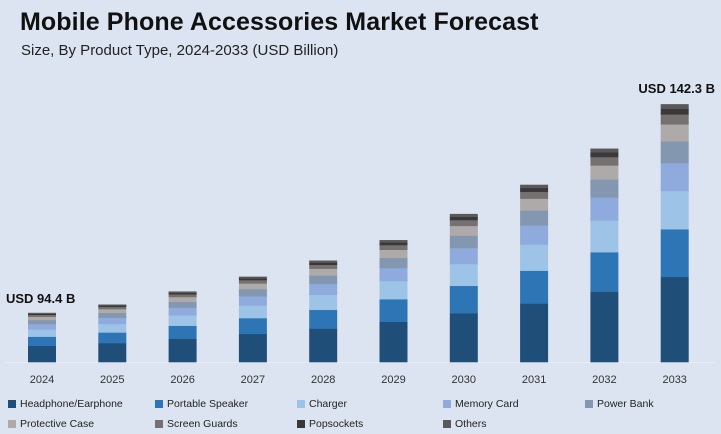 This screenshot has height=434, width=721. Describe the element at coordinates (112, 353) in the screenshot. I see `bar-segment-headphone-earphone-2025` at that location.